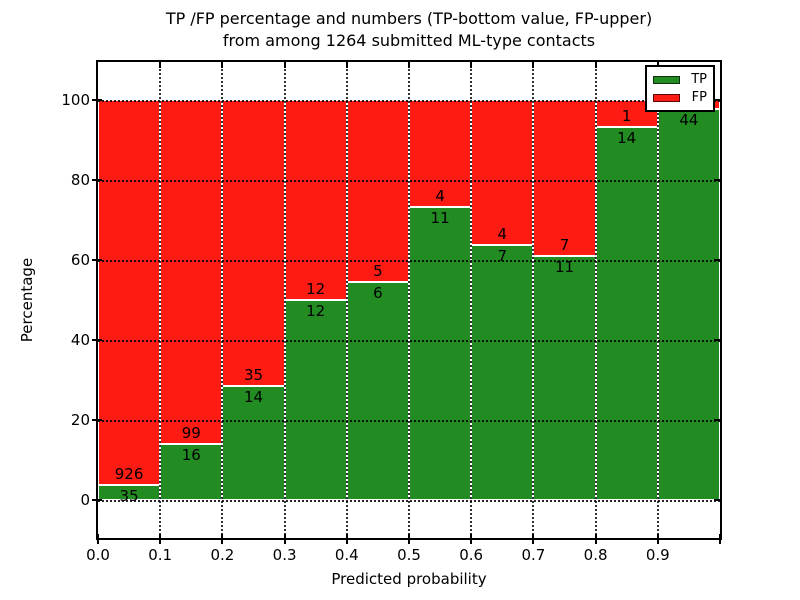 The width and height of the screenshot is (800, 600). What do you see at coordinates (680, 88) in the screenshot?
I see `legend: TP FP` at bounding box center [680, 88].